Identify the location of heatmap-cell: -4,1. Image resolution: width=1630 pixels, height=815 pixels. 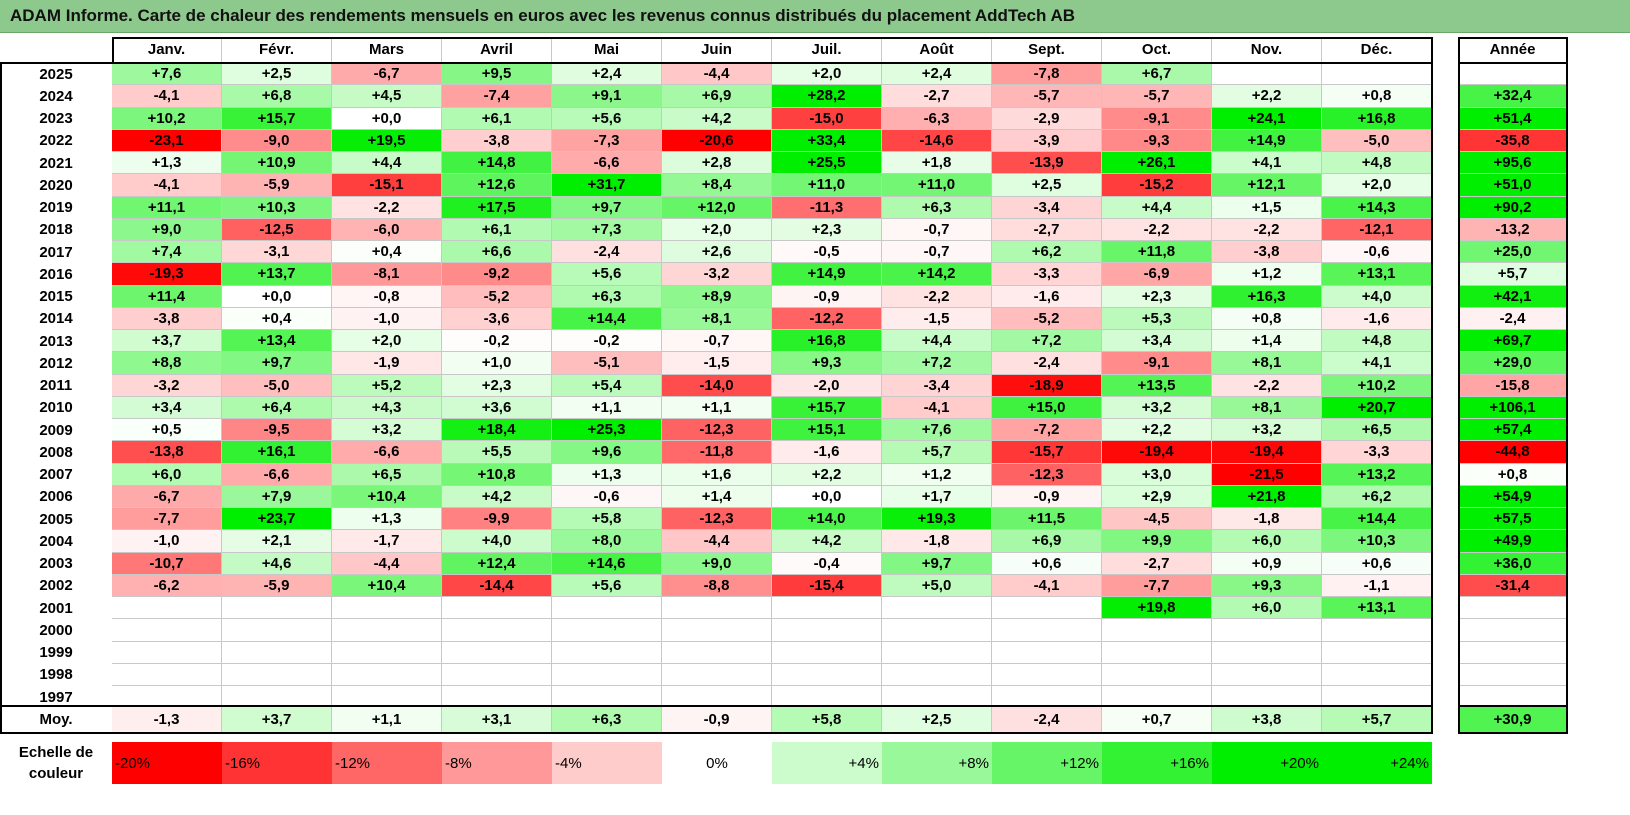
(1047, 585).